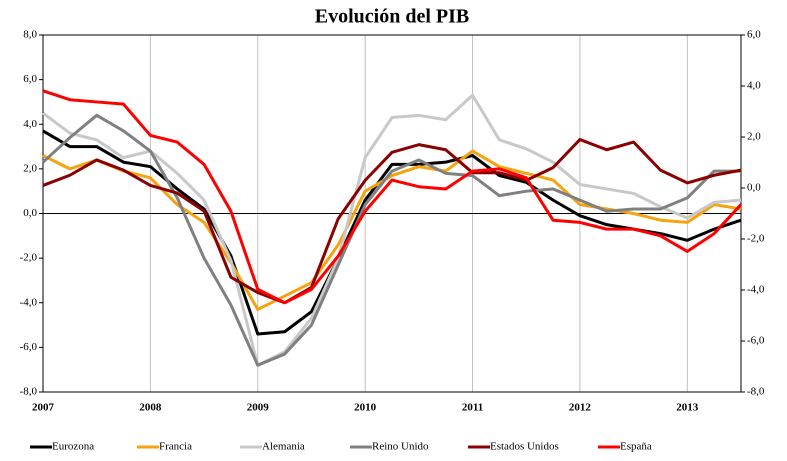  What do you see at coordinates (30, 124) in the screenshot?
I see `y-tick-label: 4,0` at bounding box center [30, 124].